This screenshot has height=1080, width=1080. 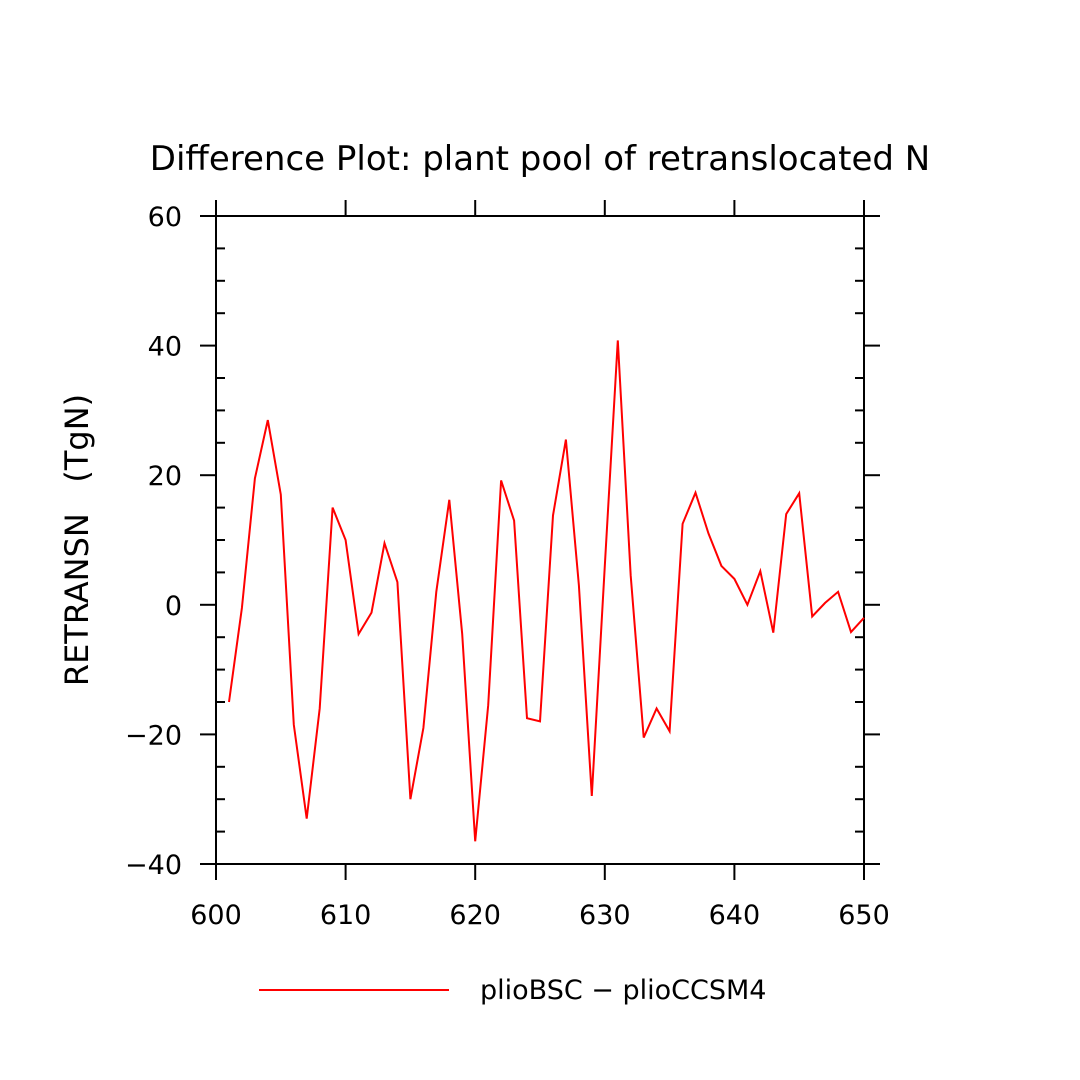 I want to click on x-tick-label: 630, so click(x=605, y=915).